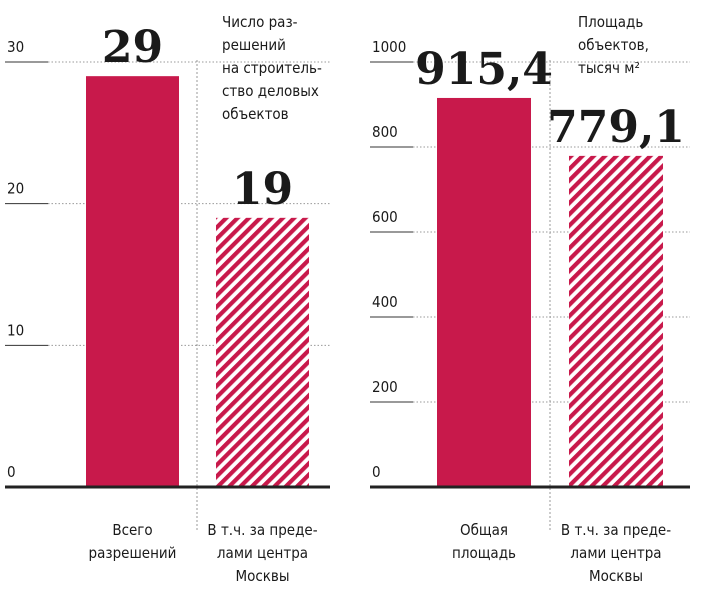  I want to click on value-label: 915,4, so click(484, 69).